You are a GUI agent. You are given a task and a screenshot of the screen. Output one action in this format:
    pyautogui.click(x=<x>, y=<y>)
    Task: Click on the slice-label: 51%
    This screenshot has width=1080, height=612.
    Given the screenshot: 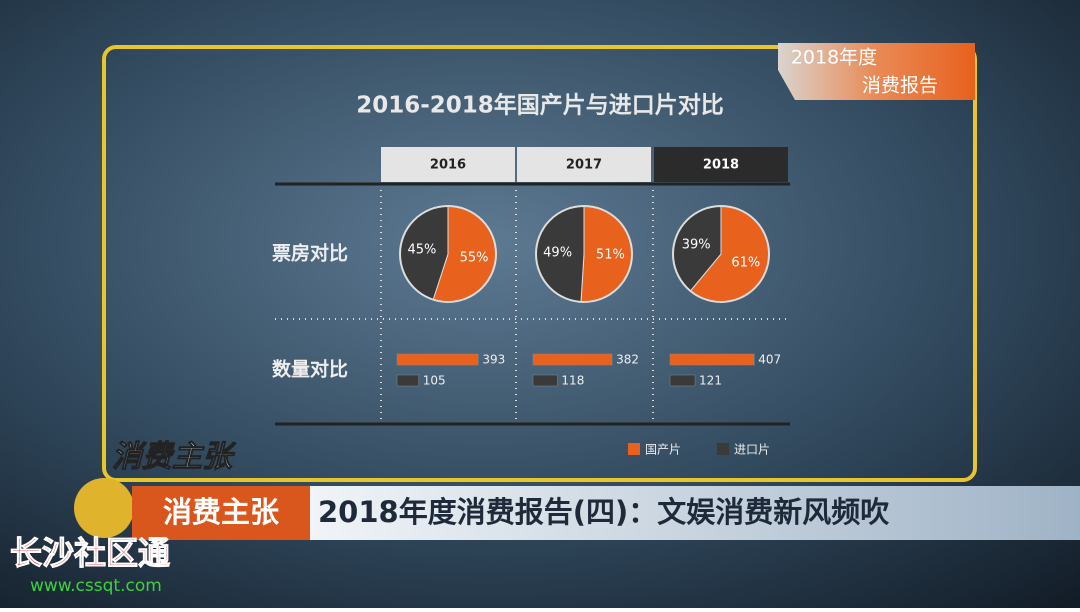 What is the action you would take?
    pyautogui.click(x=610, y=254)
    